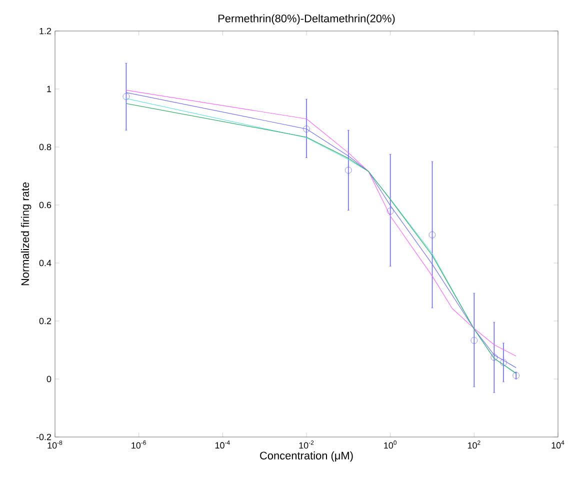 This screenshot has width=578, height=481. I want to click on x-tick-label: 10$^{-2}$, so click(306, 444).